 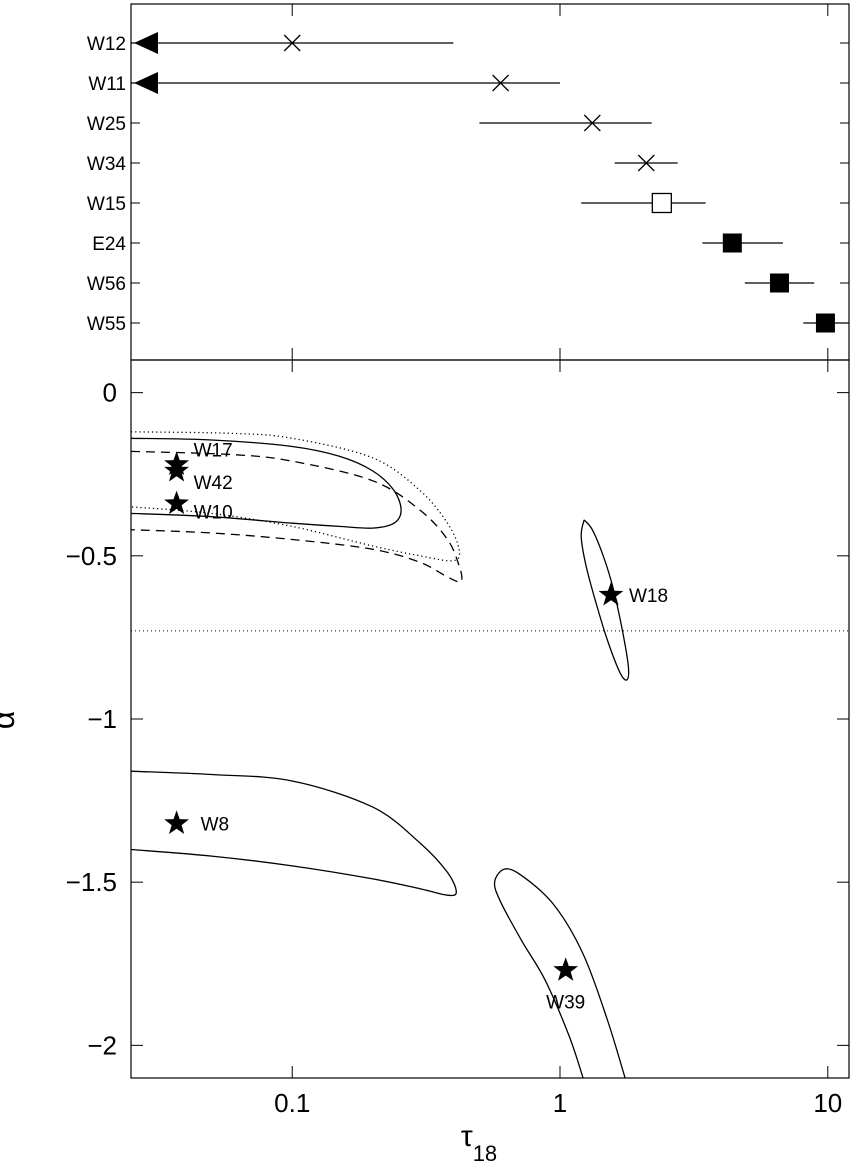 What do you see at coordinates (565, 969) in the screenshot?
I see `star-marker-w39` at bounding box center [565, 969].